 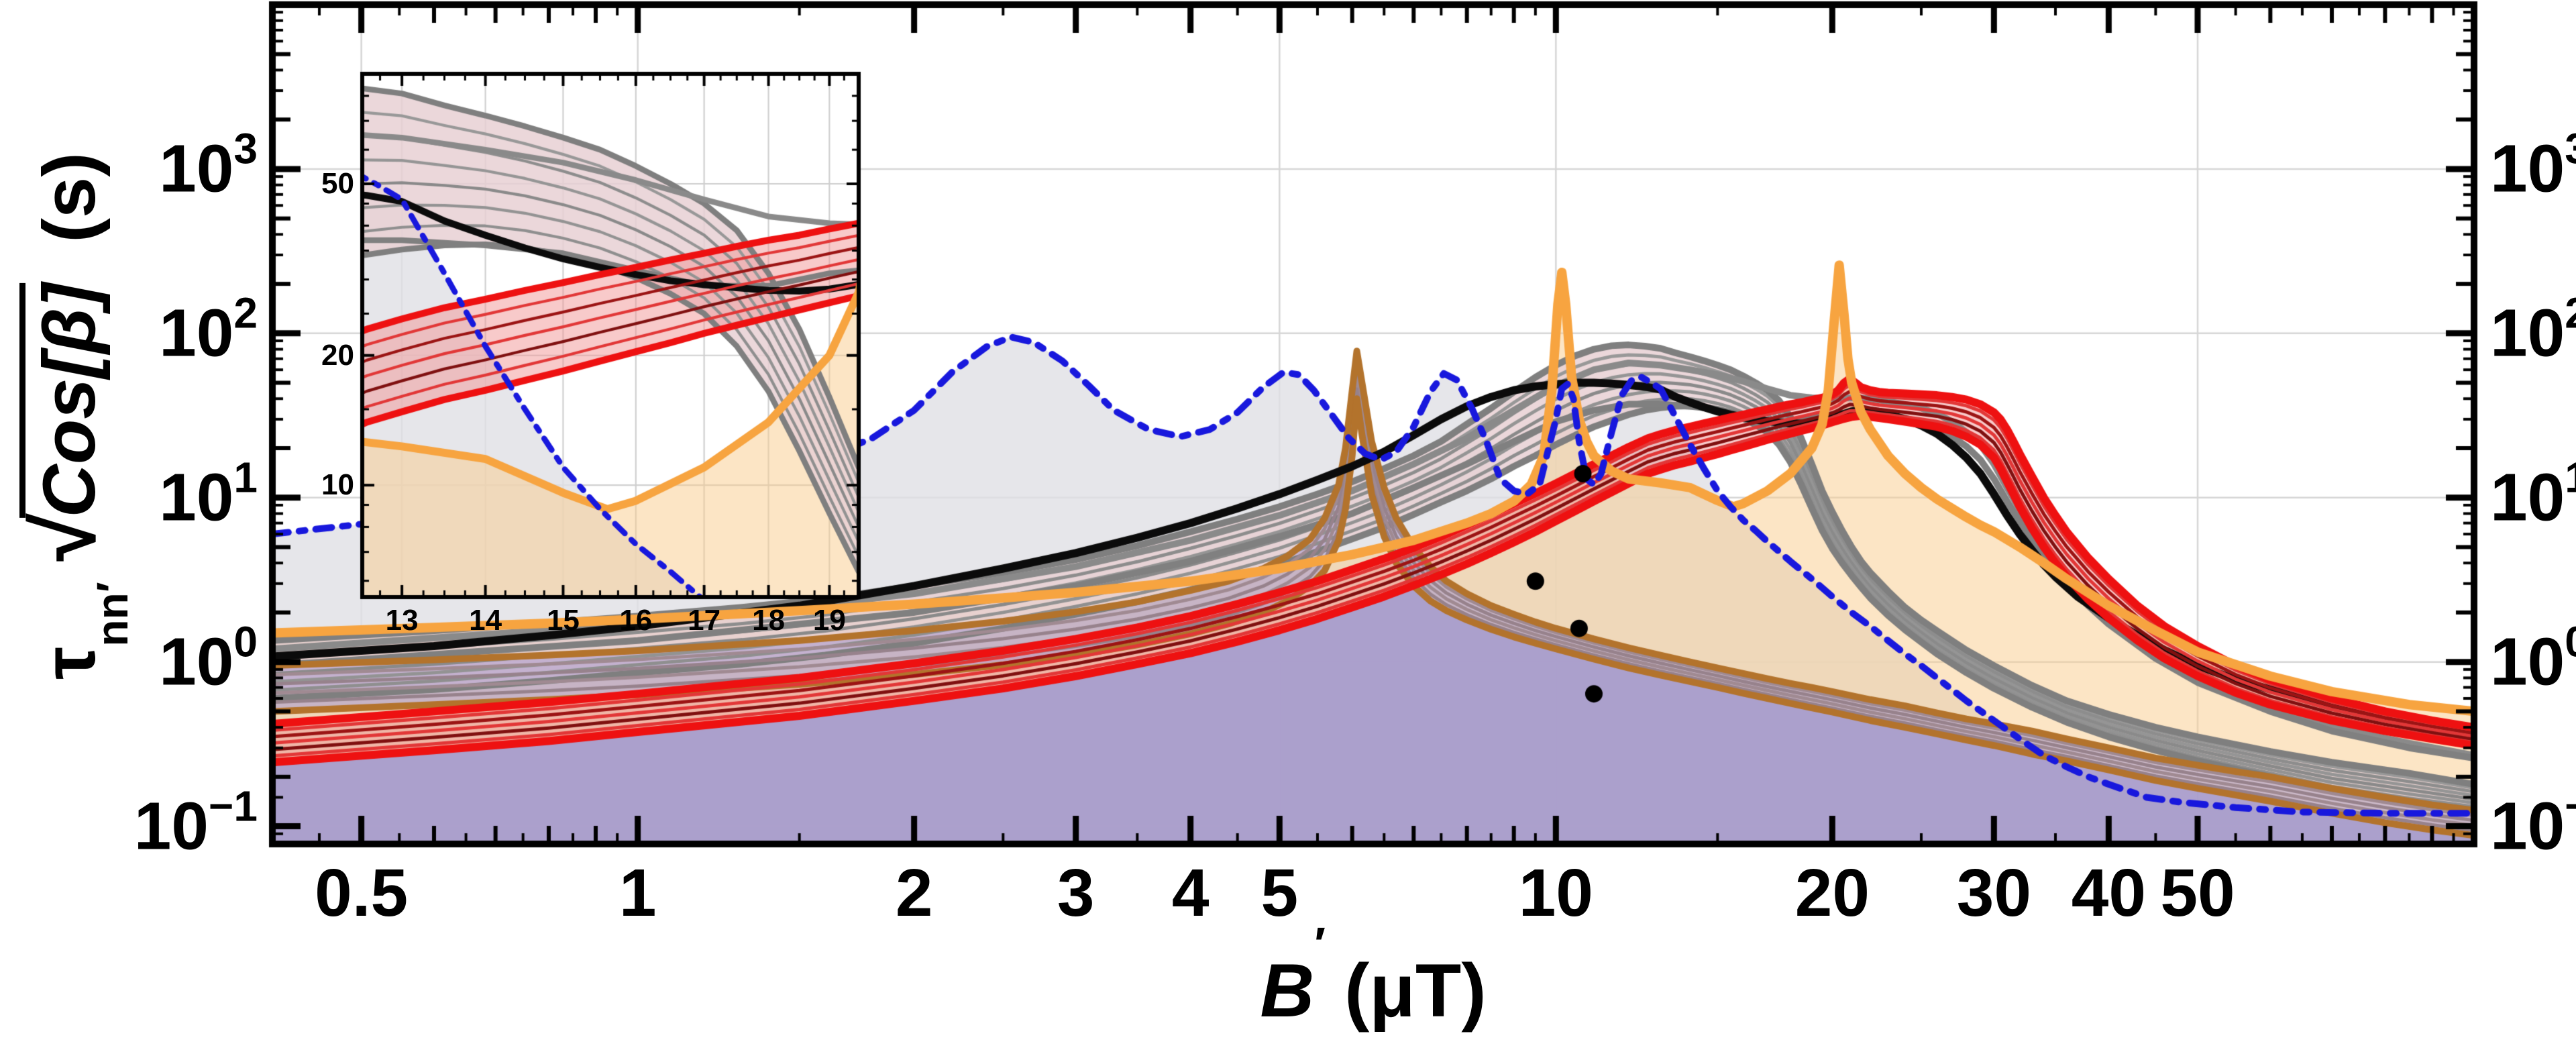 I want to click on x-tick-label: 20, so click(x=1832, y=893).